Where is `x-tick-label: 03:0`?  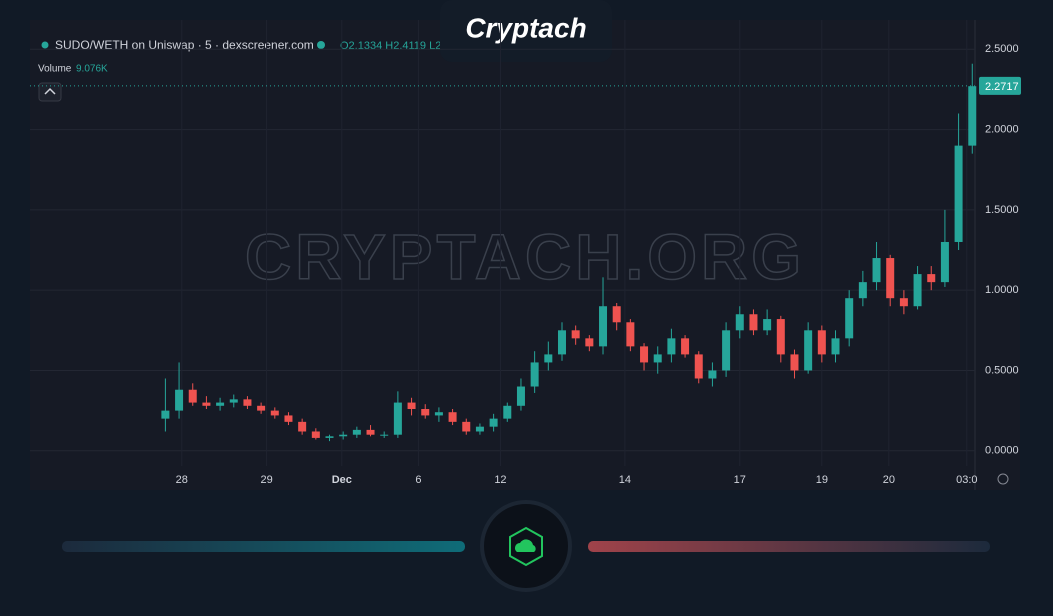 x-tick-label: 03:0 is located at coordinates (966, 480).